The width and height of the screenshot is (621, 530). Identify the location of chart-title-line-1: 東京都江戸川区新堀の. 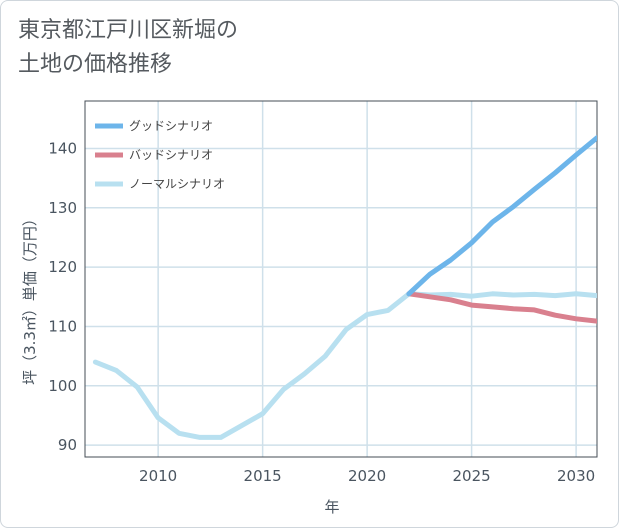
(128, 30).